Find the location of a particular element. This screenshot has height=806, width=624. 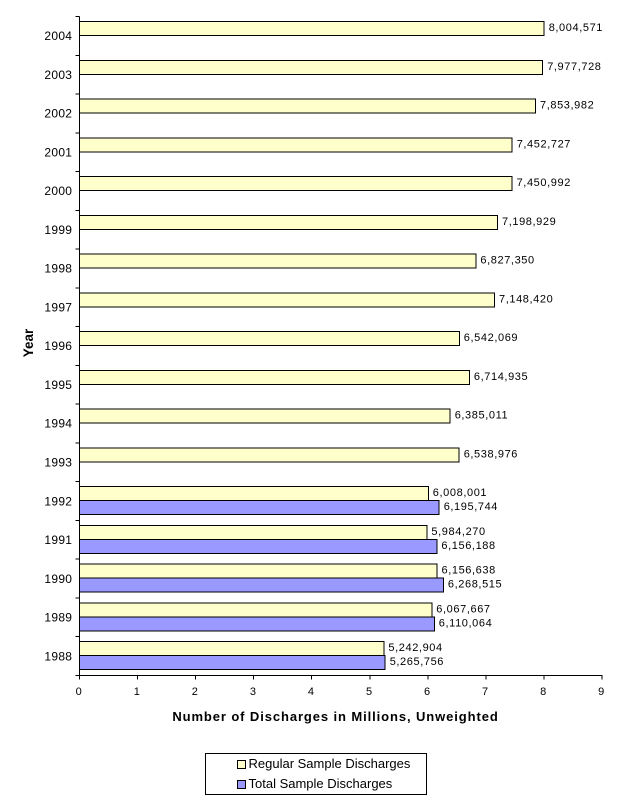

svg-text: Regular Sample Discharges is located at coordinates (330, 763).